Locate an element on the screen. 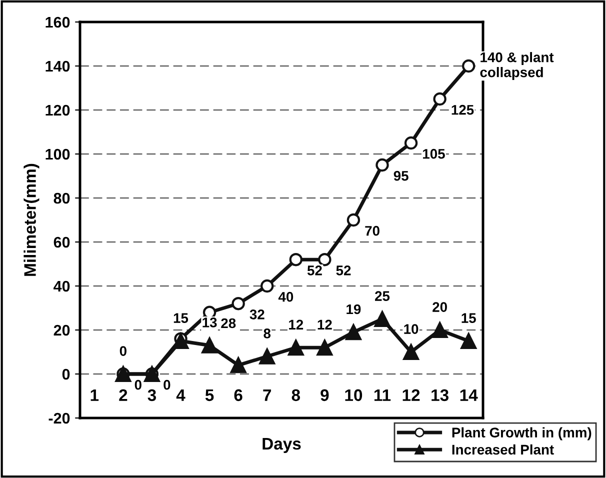 Image resolution: width=606 pixels, height=478 pixels. x-tick-label: 6 is located at coordinates (238, 395).